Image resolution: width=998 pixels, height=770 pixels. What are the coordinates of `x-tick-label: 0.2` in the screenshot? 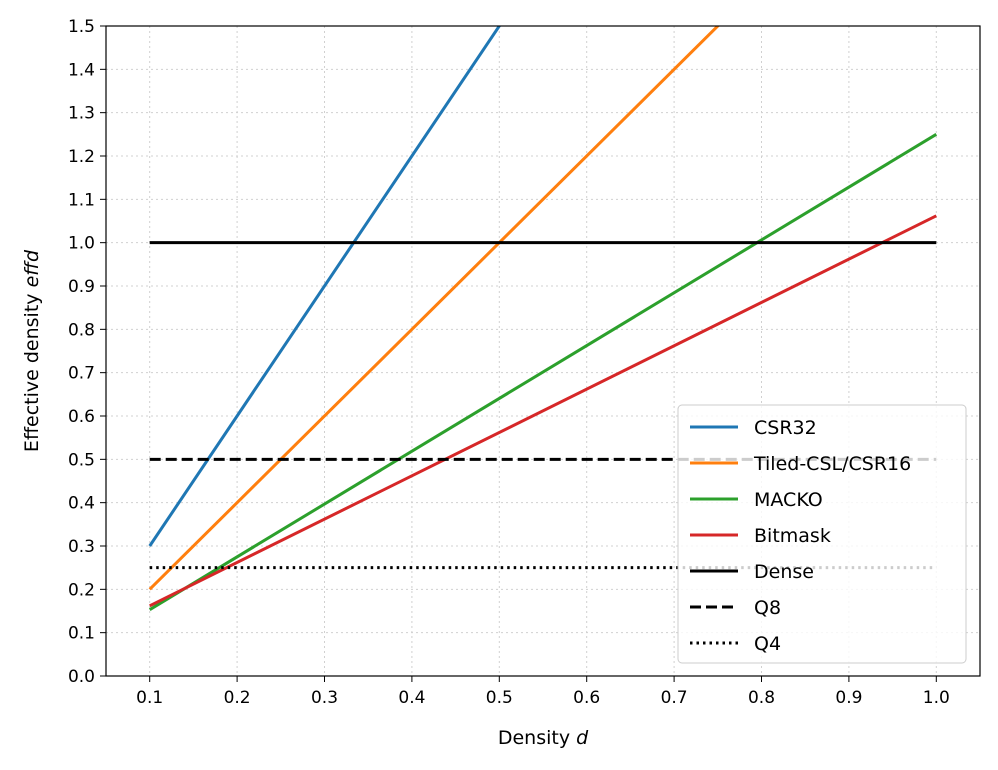 It's located at (237, 698).